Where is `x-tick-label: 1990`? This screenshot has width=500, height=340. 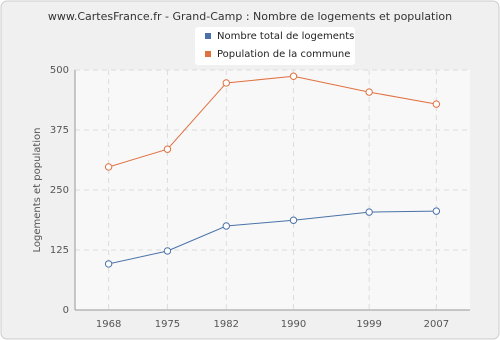
x-tick-label: 1990 is located at coordinates (293, 324).